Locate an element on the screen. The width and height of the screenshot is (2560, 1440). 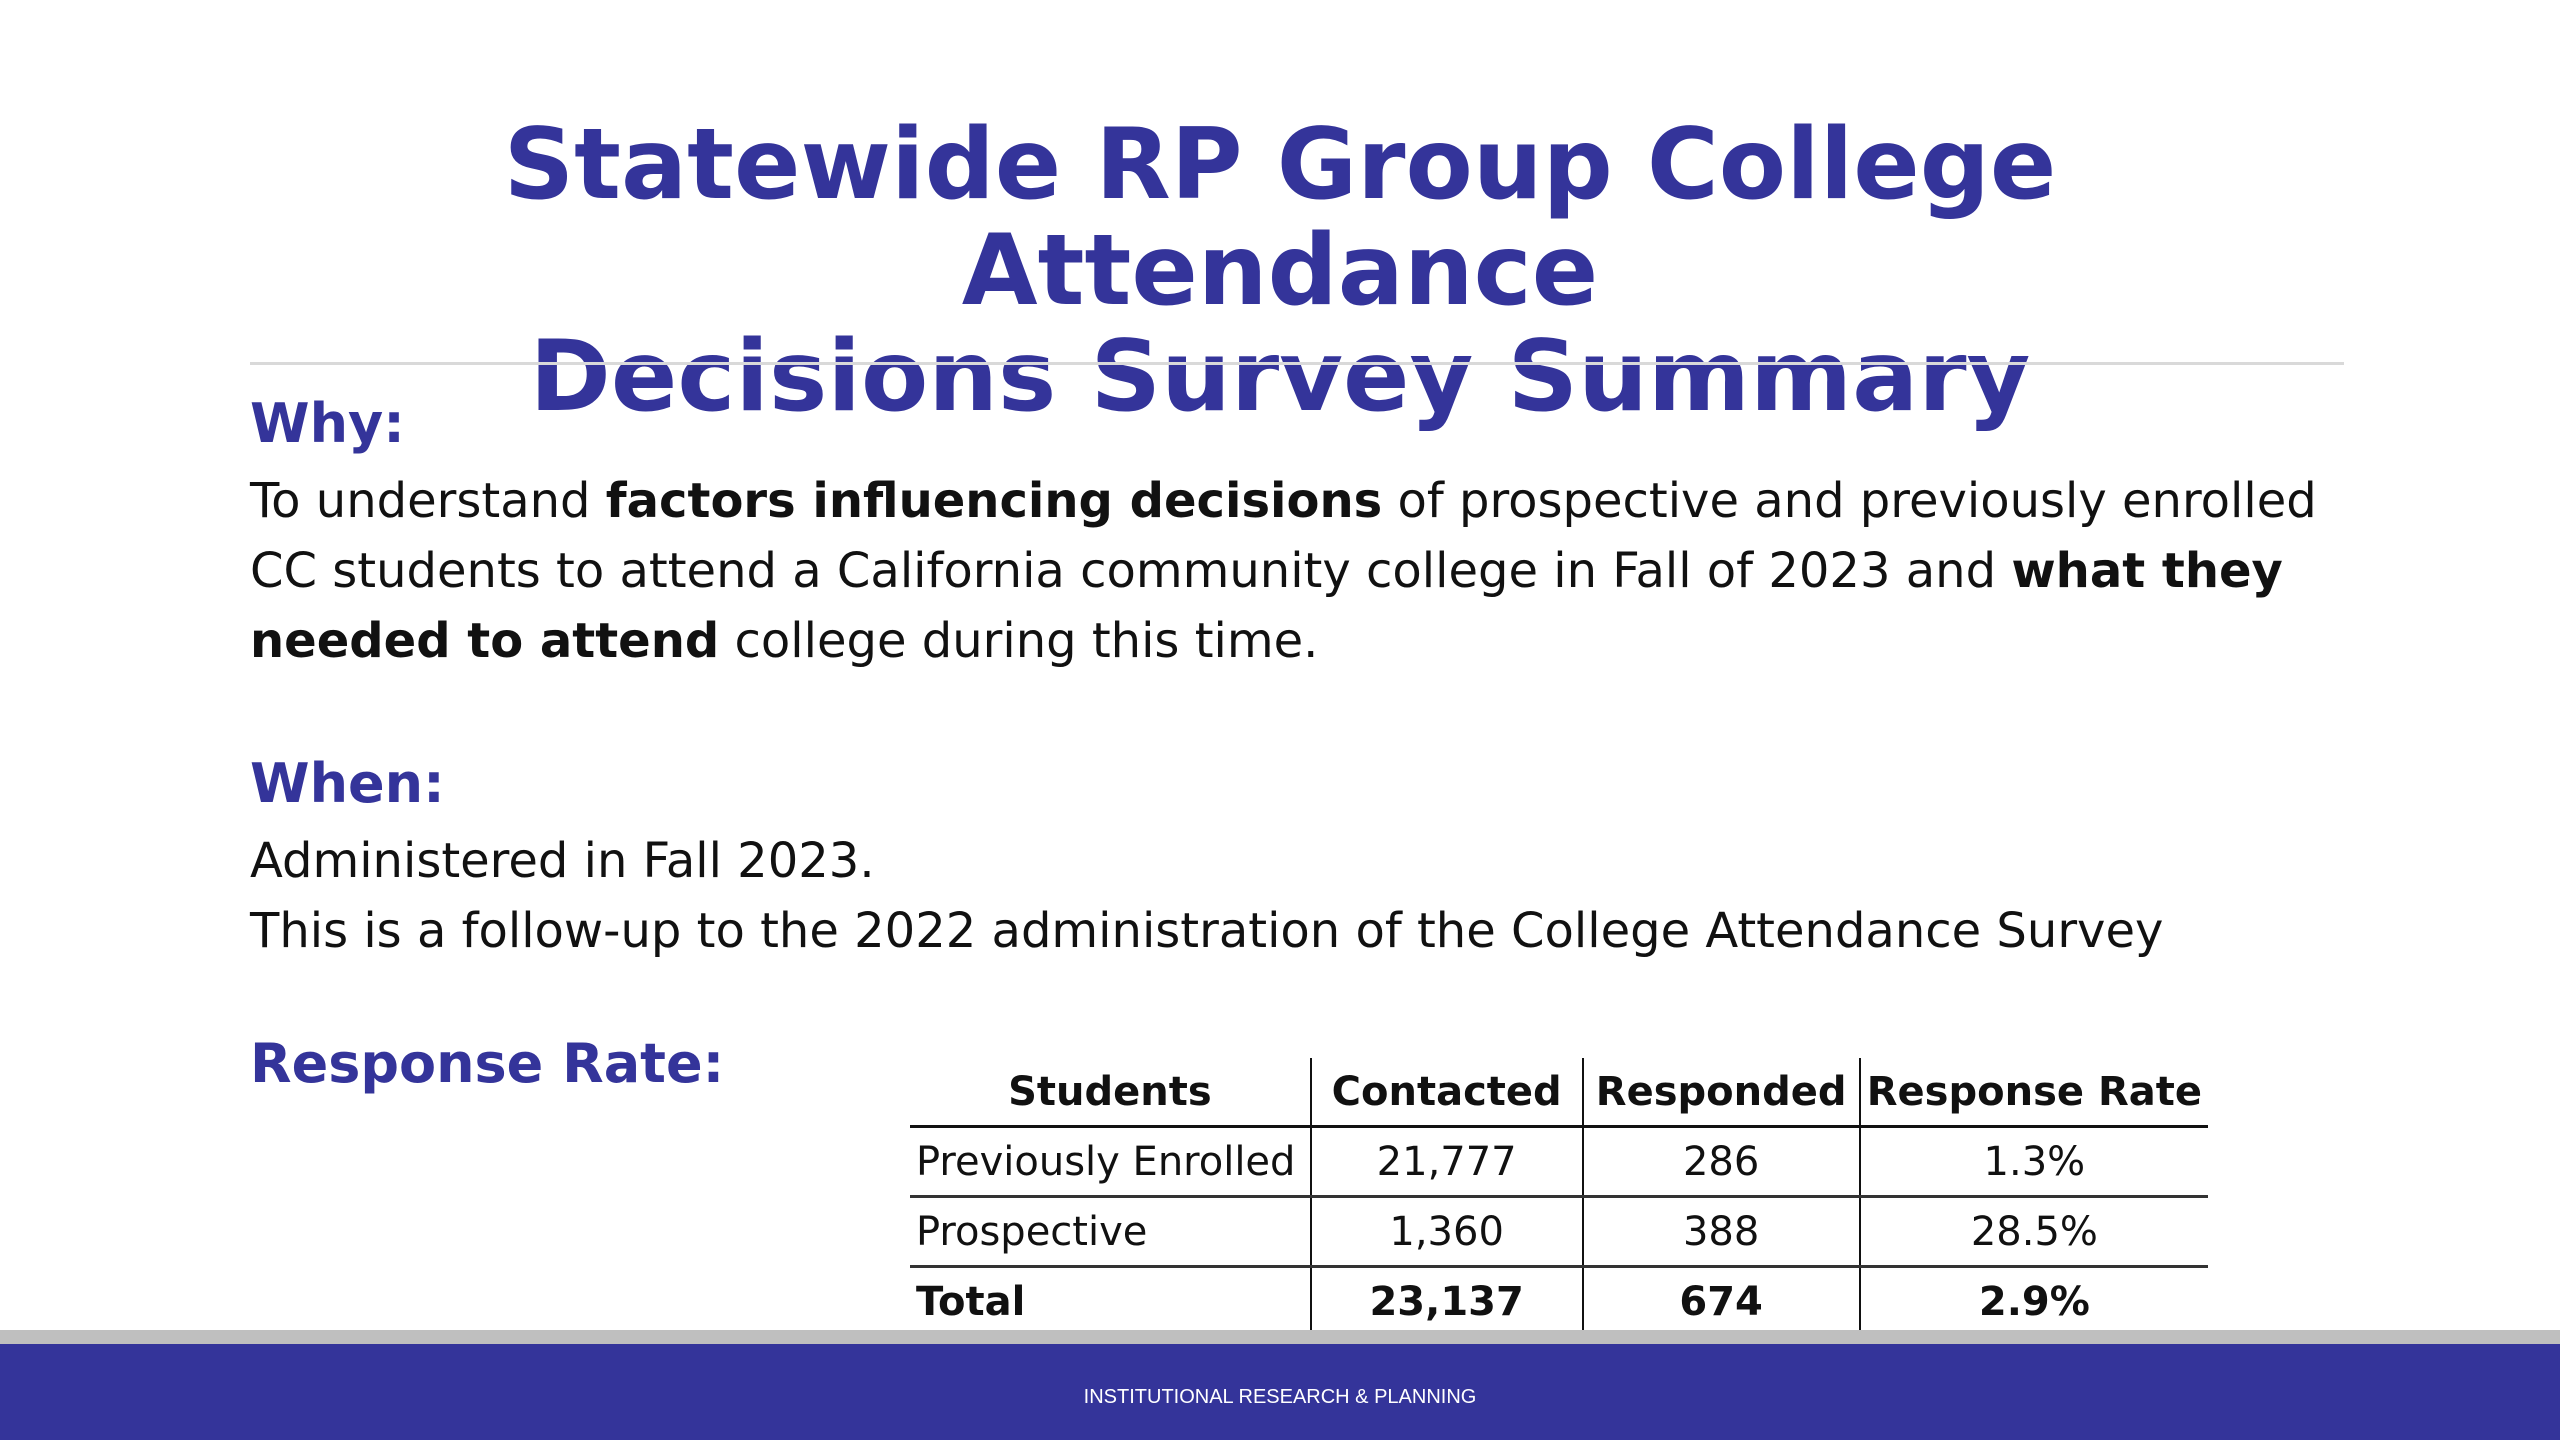
cell-students: Previously Enrolled is located at coordinates (1110, 1162).